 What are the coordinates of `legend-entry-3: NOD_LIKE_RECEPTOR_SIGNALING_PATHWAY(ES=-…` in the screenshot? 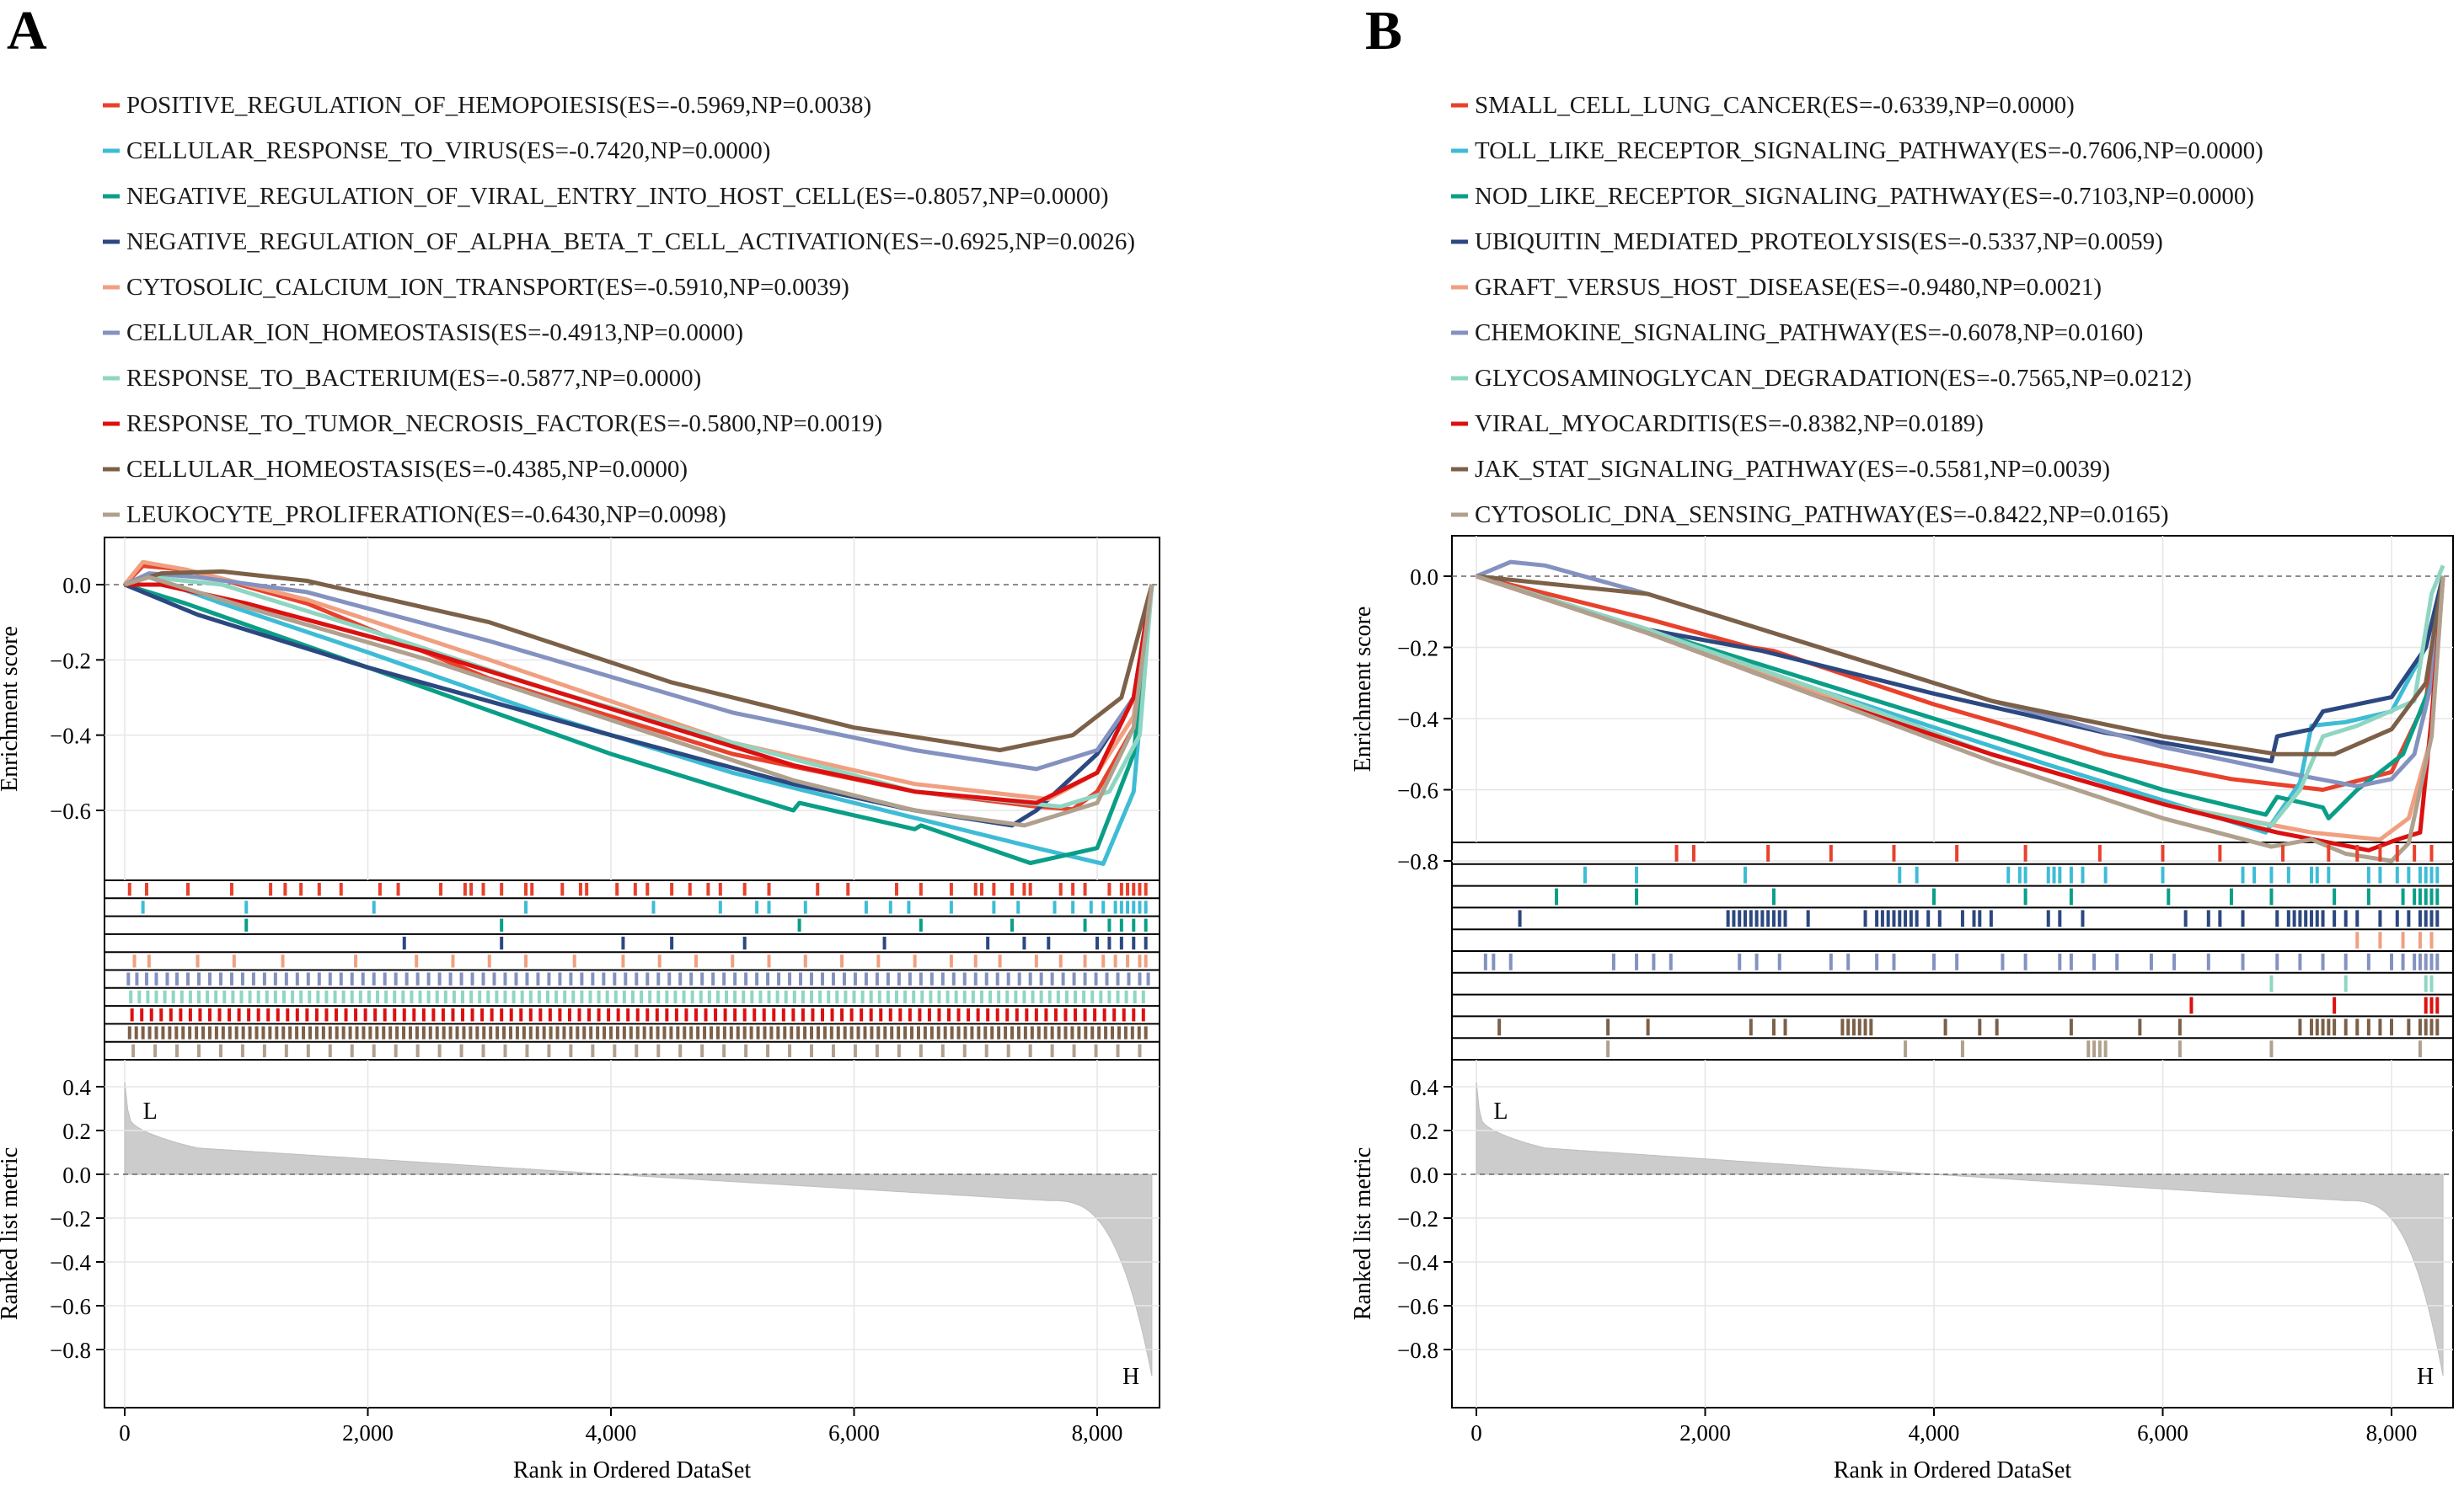 It's located at (1865, 196).